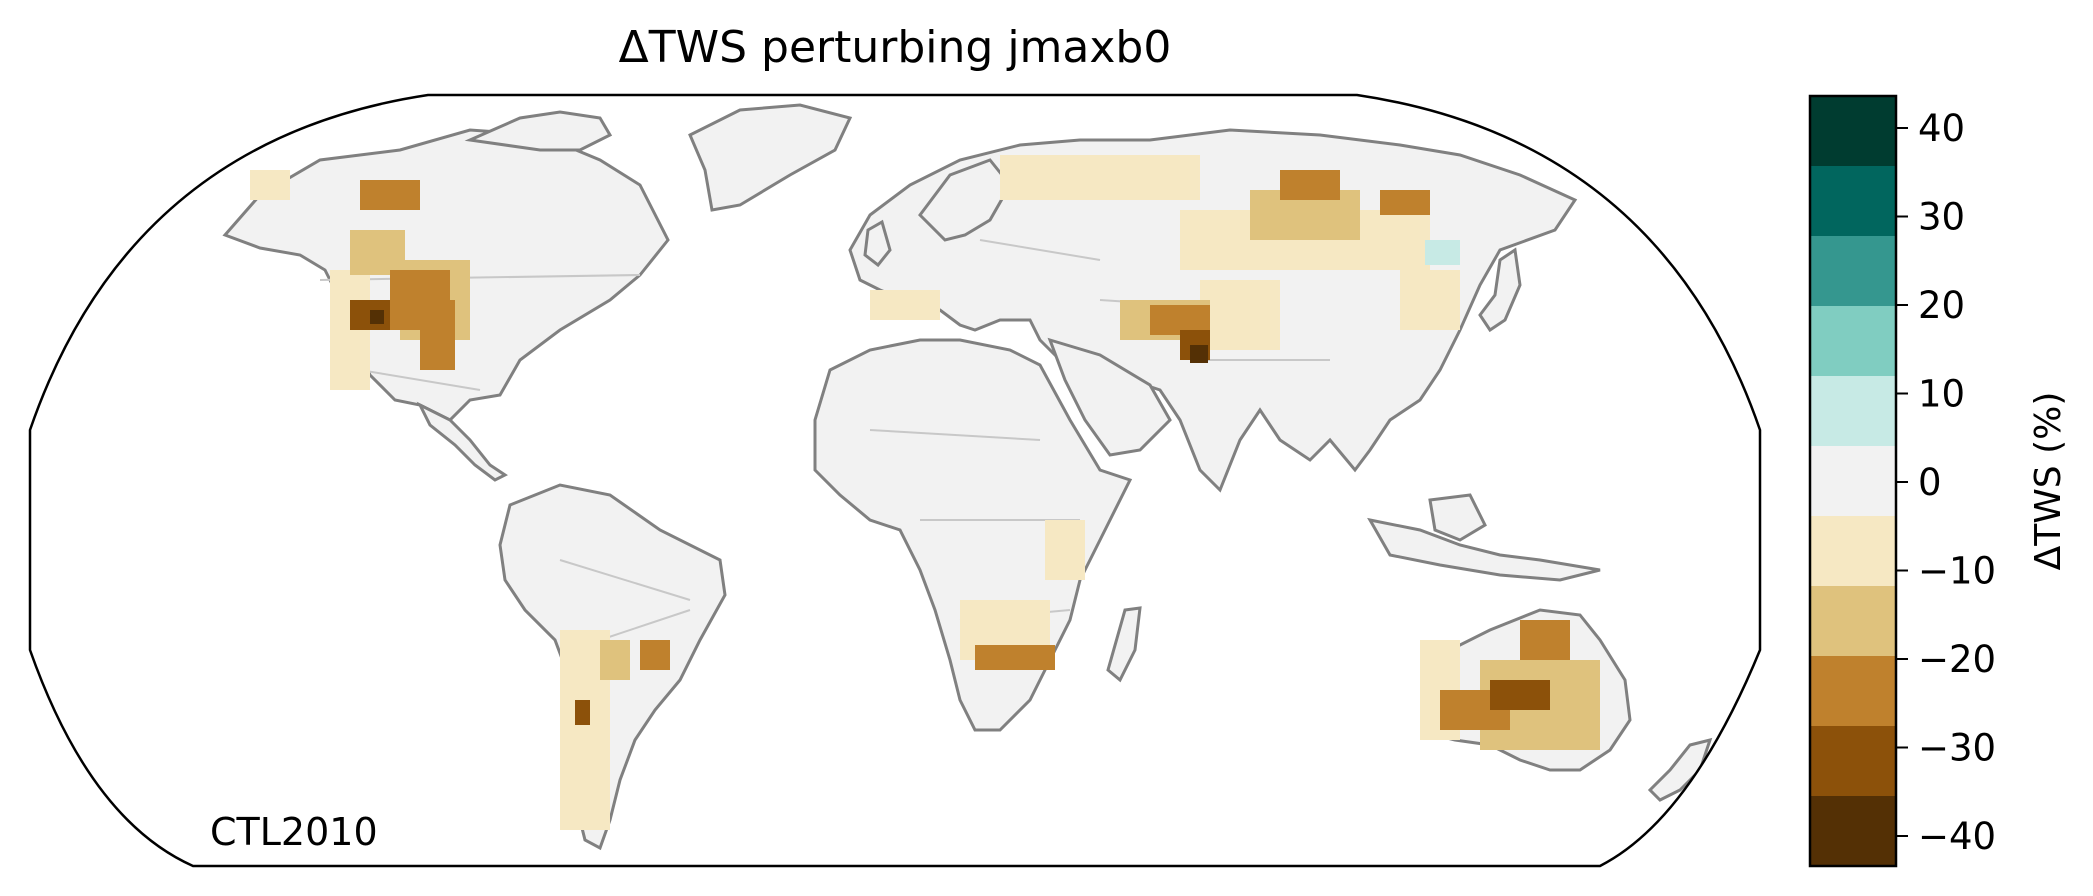  What do you see at coordinates (1941, 305) in the screenshot?
I see `colorbar-tick-label: 20` at bounding box center [1941, 305].